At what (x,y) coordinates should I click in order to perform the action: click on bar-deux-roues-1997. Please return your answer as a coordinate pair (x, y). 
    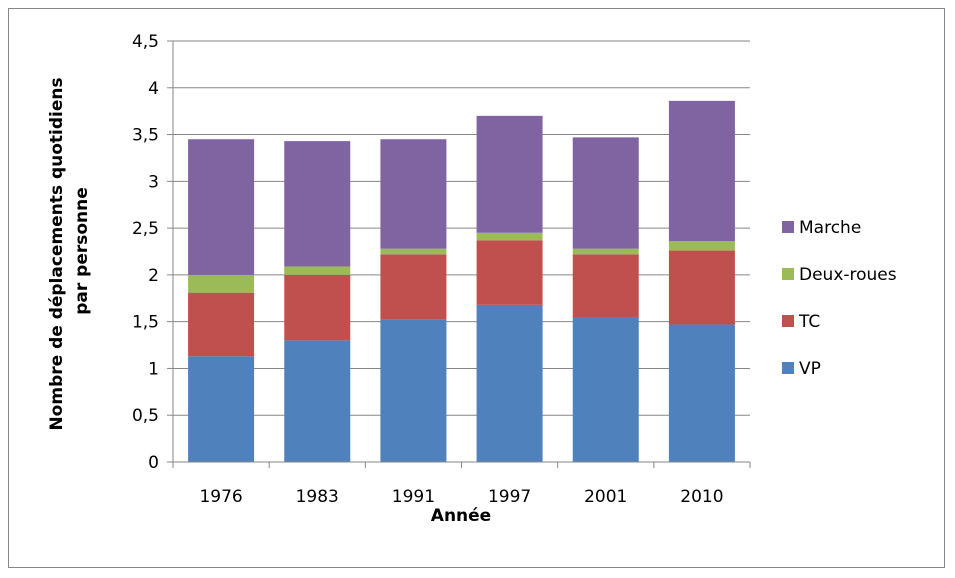
    Looking at the image, I should click on (509, 236).